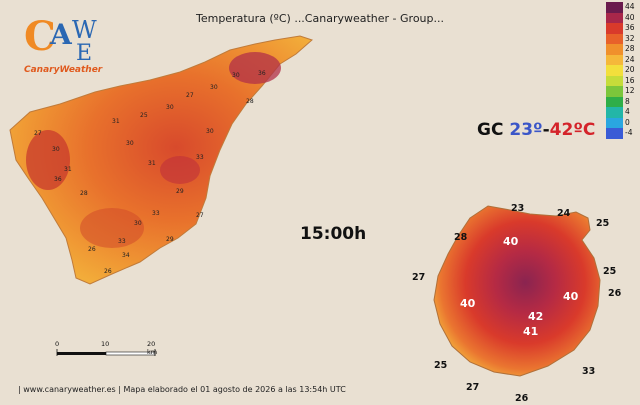  Describe the element at coordinates (627, 101) in the screenshot. I see `legend-label: 8` at that location.